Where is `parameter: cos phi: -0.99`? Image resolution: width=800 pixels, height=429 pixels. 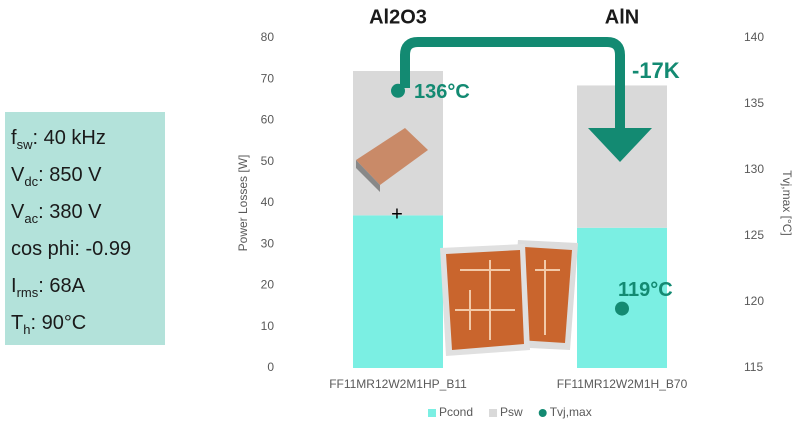
parameter: cos phi: -0.99 is located at coordinates (88, 249).